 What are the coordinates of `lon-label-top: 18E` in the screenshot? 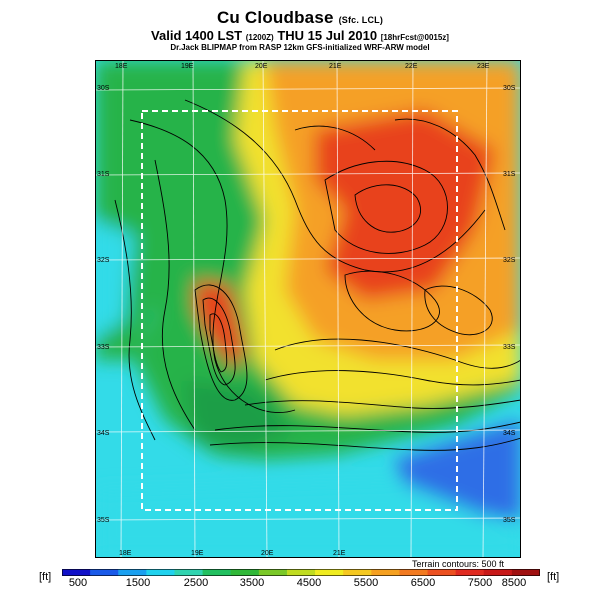 It's located at (121, 66).